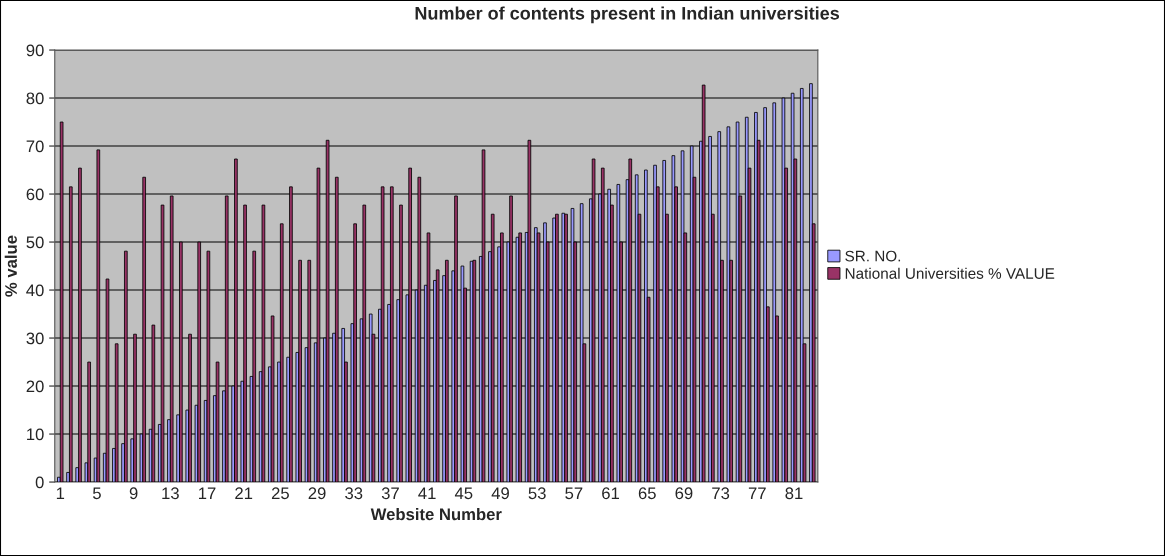  What do you see at coordinates (244, 493) in the screenshot?
I see `x-tick-label: 21` at bounding box center [244, 493].